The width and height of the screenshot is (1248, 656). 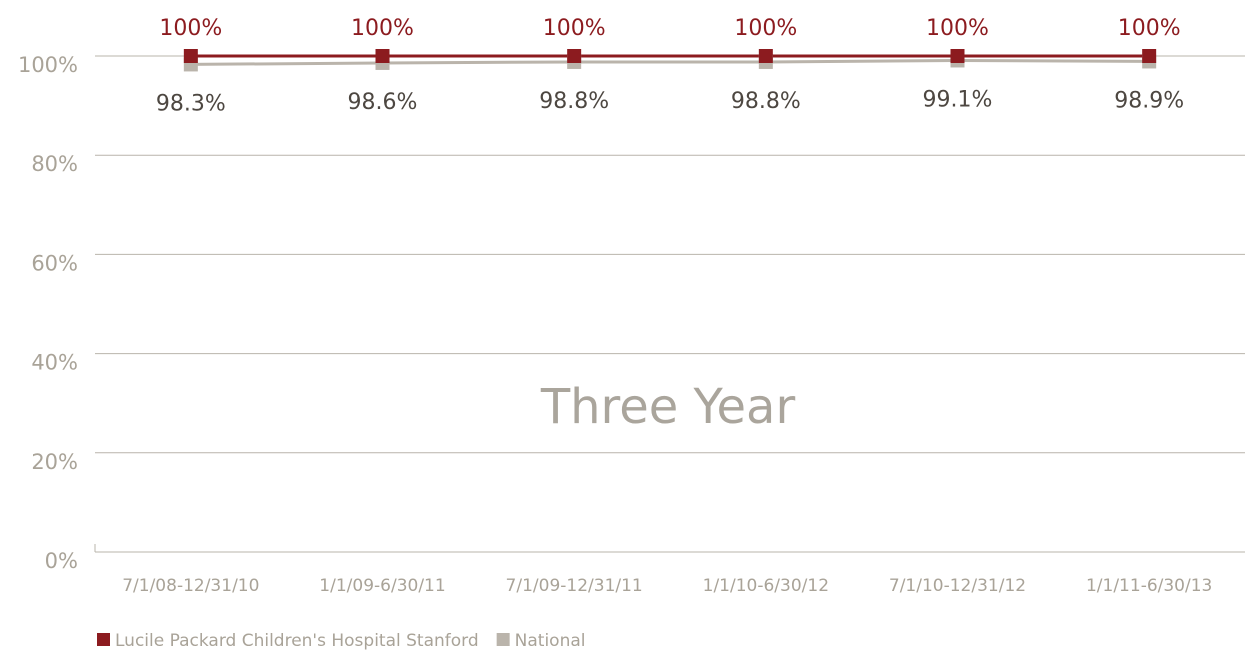 What do you see at coordinates (54, 164) in the screenshot?
I see `y-tick-label: 80%` at bounding box center [54, 164].